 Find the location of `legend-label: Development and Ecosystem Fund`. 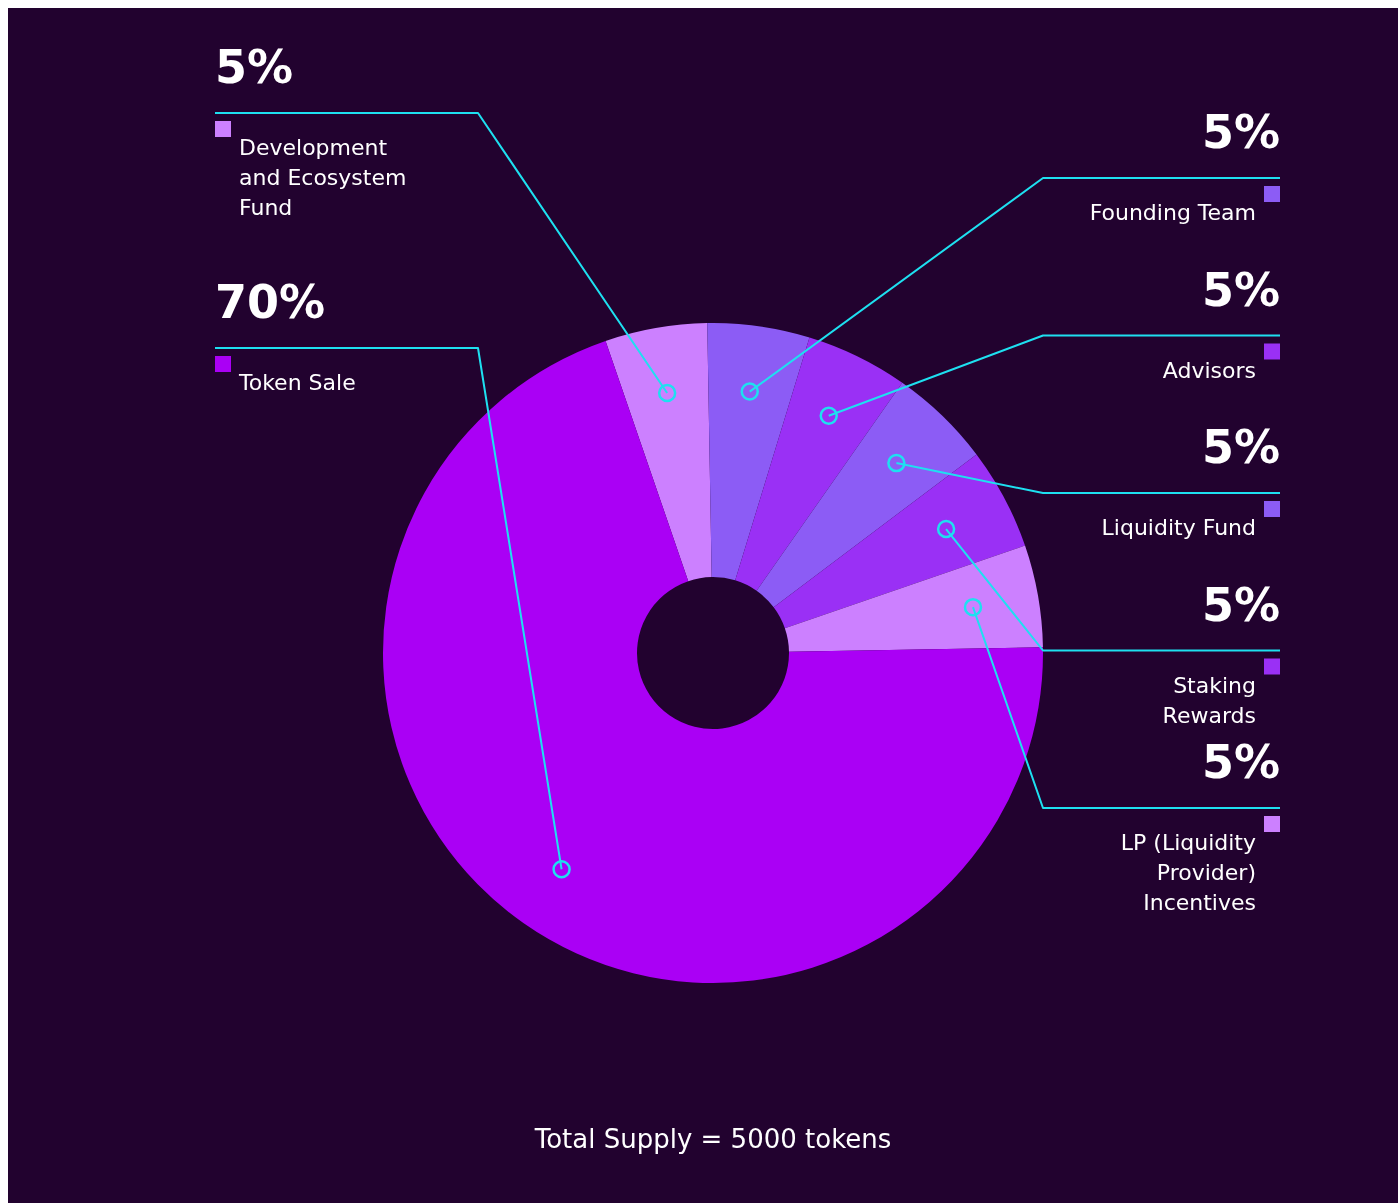

legend-label: Development and Ecosystem Fund is located at coordinates (323, 177).